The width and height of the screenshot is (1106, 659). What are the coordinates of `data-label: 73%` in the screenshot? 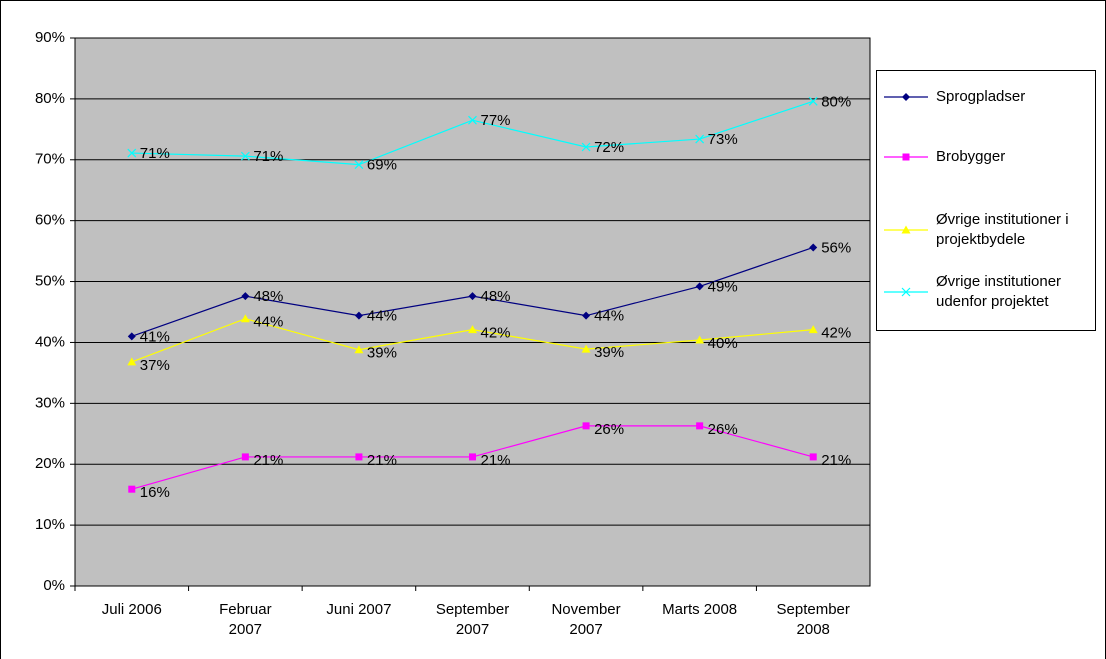 It's located at (723, 139).